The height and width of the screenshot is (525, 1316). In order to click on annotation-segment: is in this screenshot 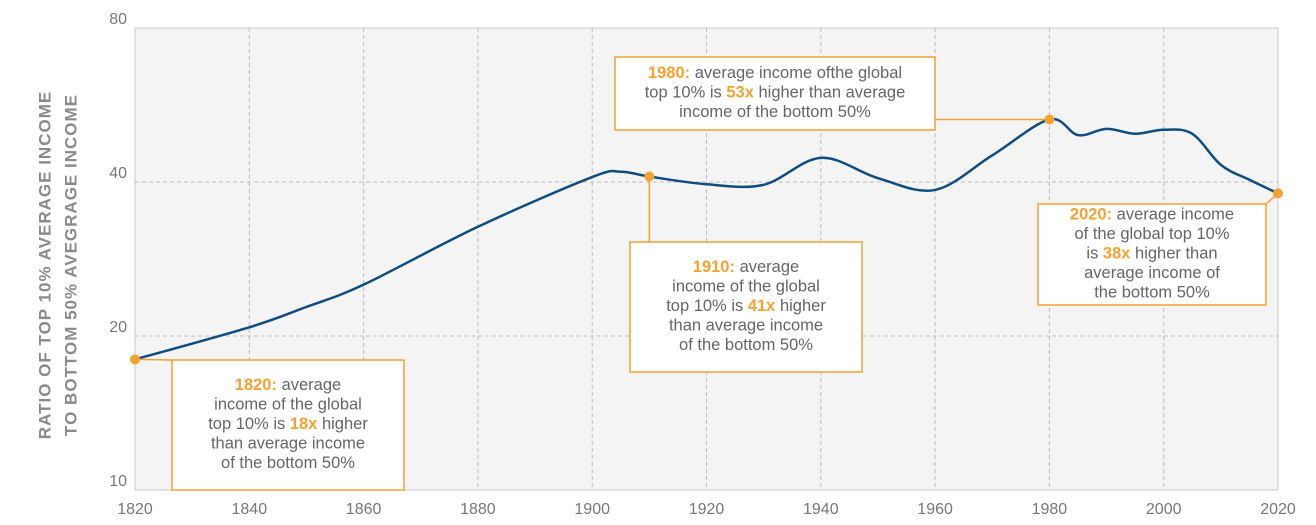, I will do `click(1094, 254)`.